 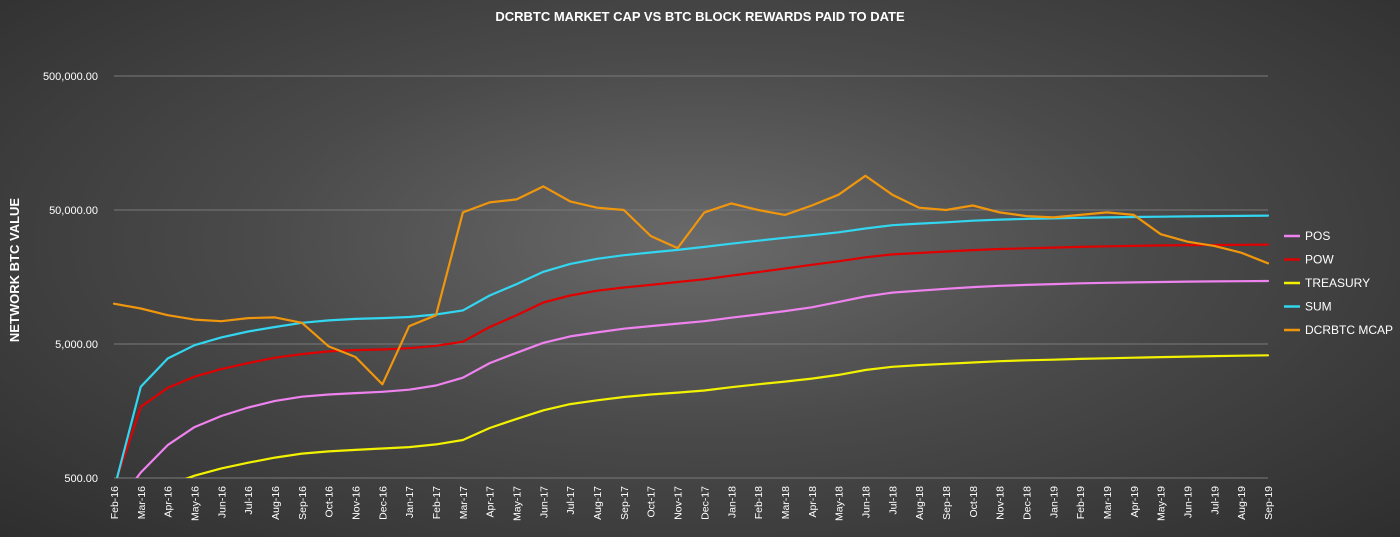 What do you see at coordinates (142, 502) in the screenshot?
I see `x-tick-label: Mar-16` at bounding box center [142, 502].